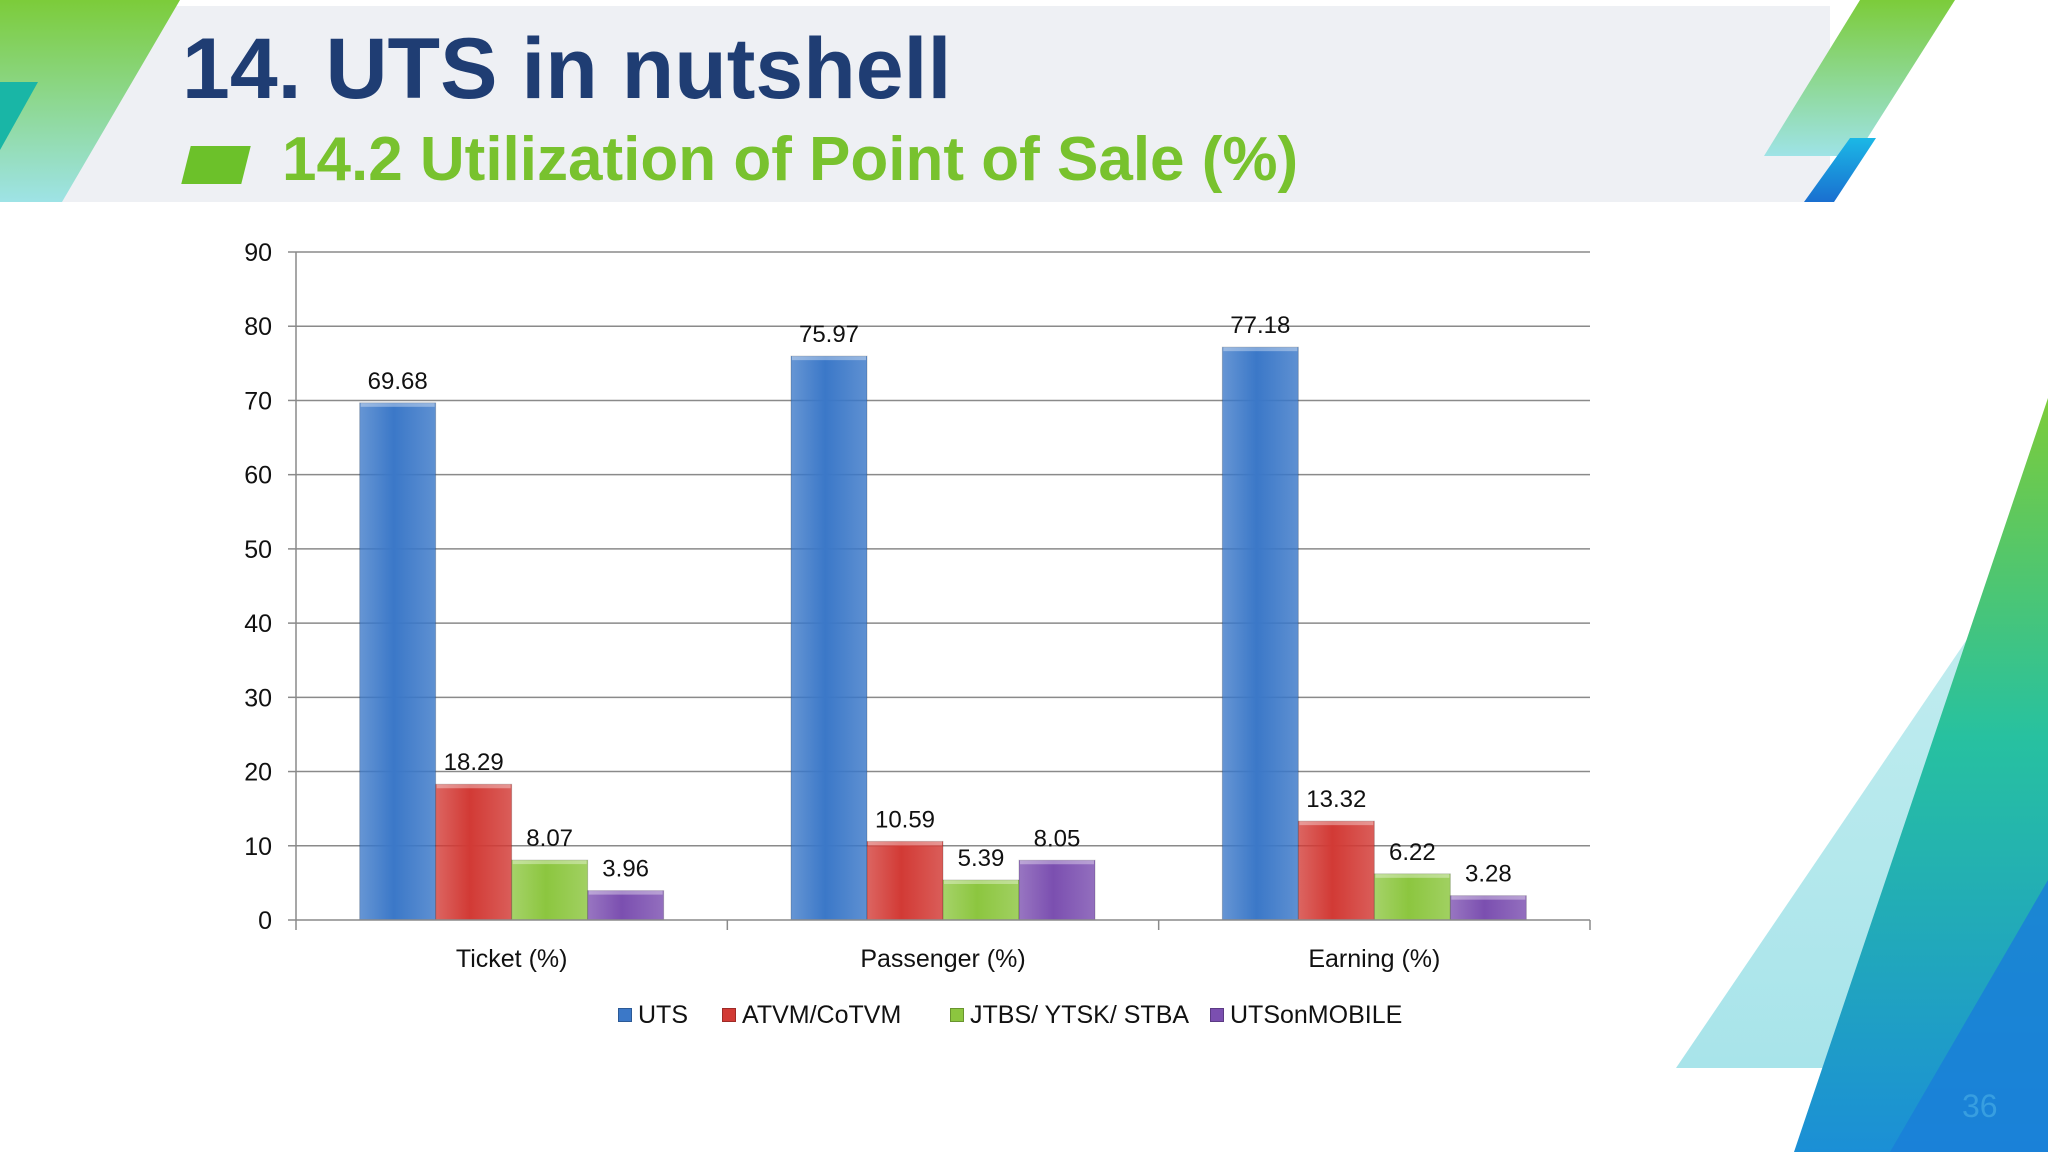 Image resolution: width=2048 pixels, height=1152 pixels. Describe the element at coordinates (258, 624) in the screenshot. I see `y-tick-label: 40` at that location.